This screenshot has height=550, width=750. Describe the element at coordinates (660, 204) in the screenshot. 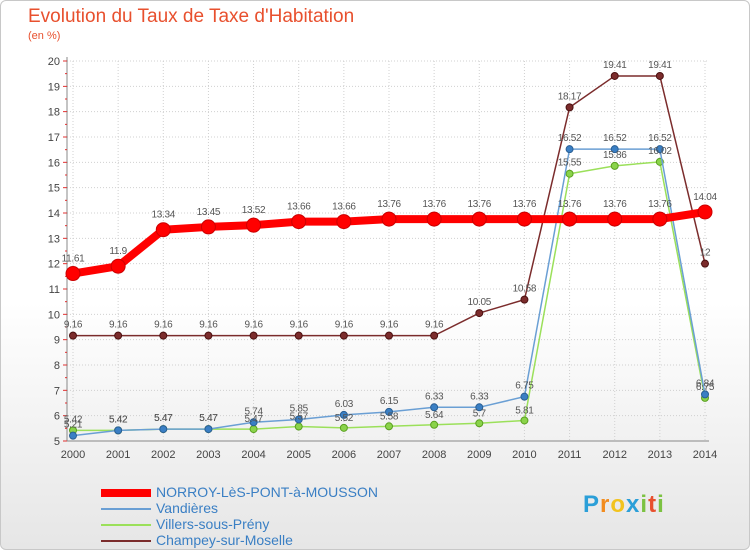

I see `data-label-norroy-13: 13.76` at that location.